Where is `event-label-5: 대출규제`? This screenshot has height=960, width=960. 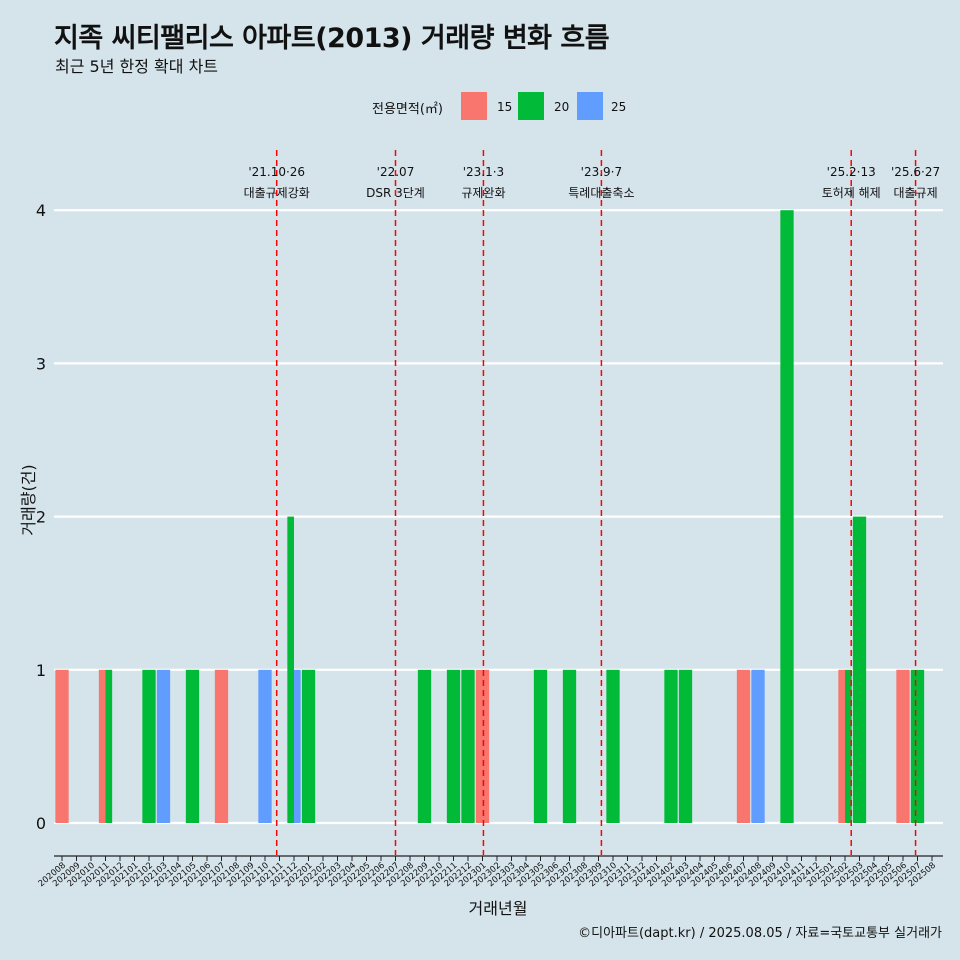
event-label-5: 대출규제 is located at coordinates (915, 193).